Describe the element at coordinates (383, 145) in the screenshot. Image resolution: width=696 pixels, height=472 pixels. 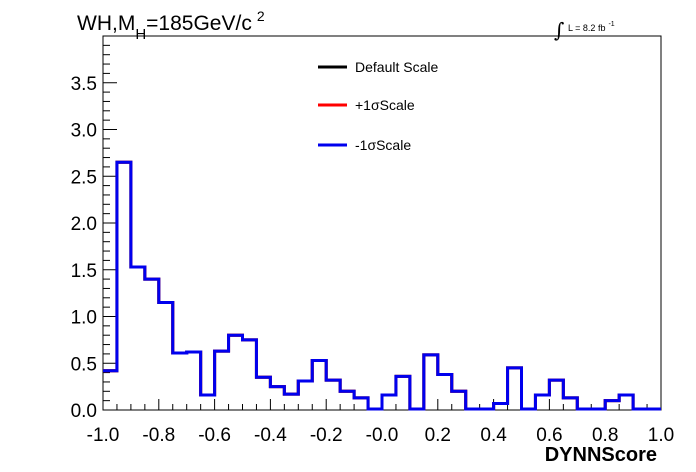
I see `legend-label-minus1sigma: -1σScale` at that location.